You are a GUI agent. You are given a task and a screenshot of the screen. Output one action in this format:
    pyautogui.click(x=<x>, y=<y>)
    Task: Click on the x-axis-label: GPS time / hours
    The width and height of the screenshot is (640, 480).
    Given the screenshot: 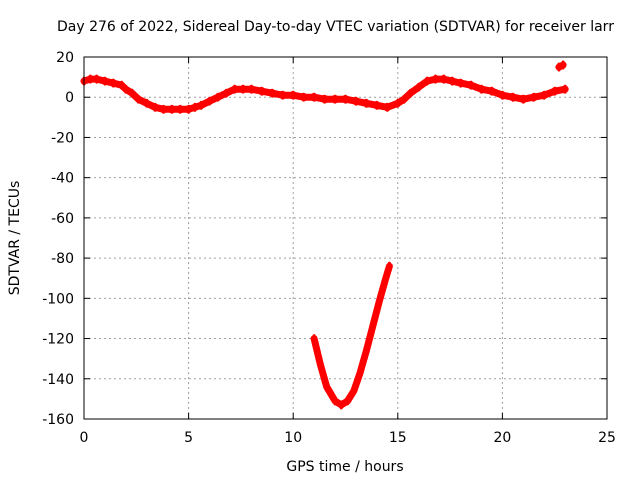 What is the action you would take?
    pyautogui.click(x=344, y=467)
    